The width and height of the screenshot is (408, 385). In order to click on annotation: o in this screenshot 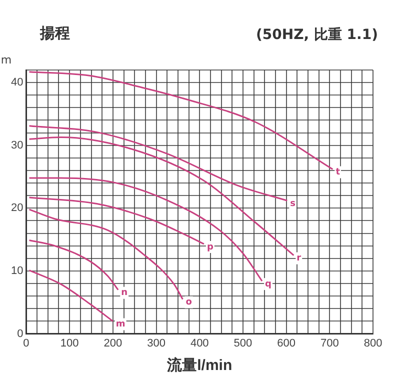, I will do `click(189, 303)`.